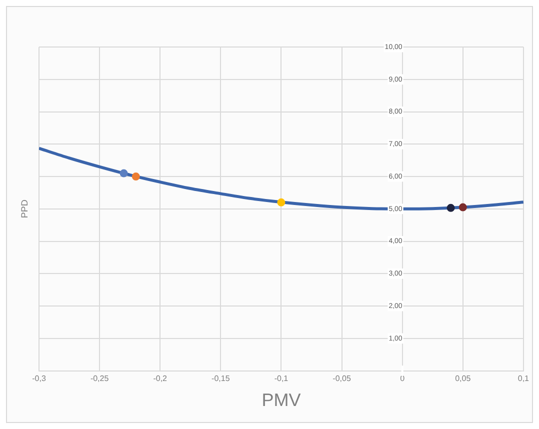 The height and width of the screenshot is (429, 539). Describe the element at coordinates (281, 400) in the screenshot. I see `x-axis-title: PMV` at that location.